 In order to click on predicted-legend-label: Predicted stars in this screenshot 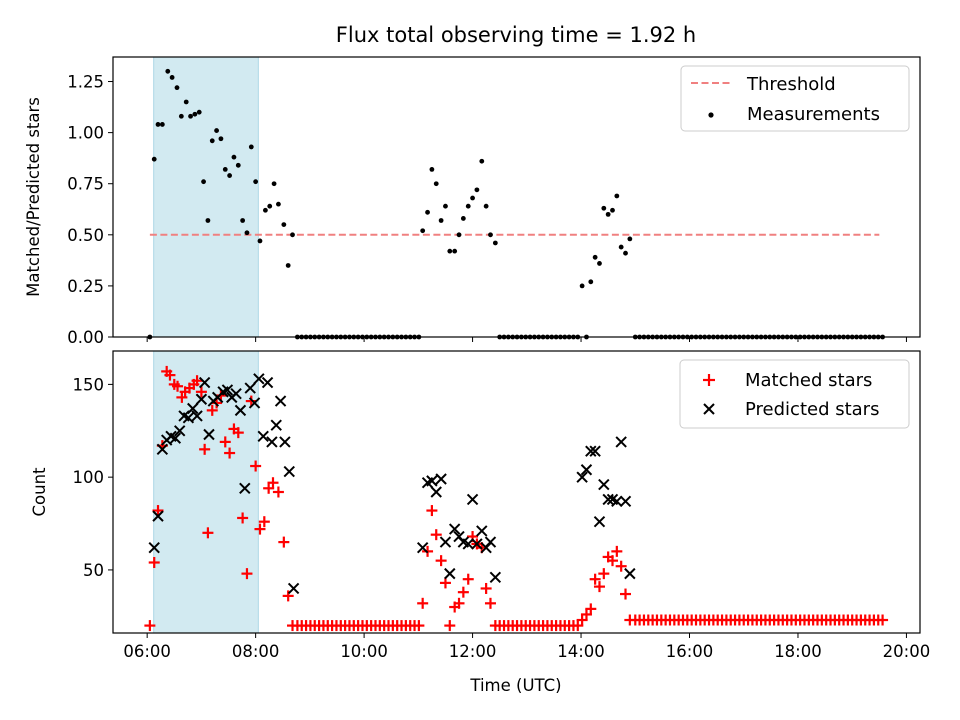, I will do `click(812, 409)`.